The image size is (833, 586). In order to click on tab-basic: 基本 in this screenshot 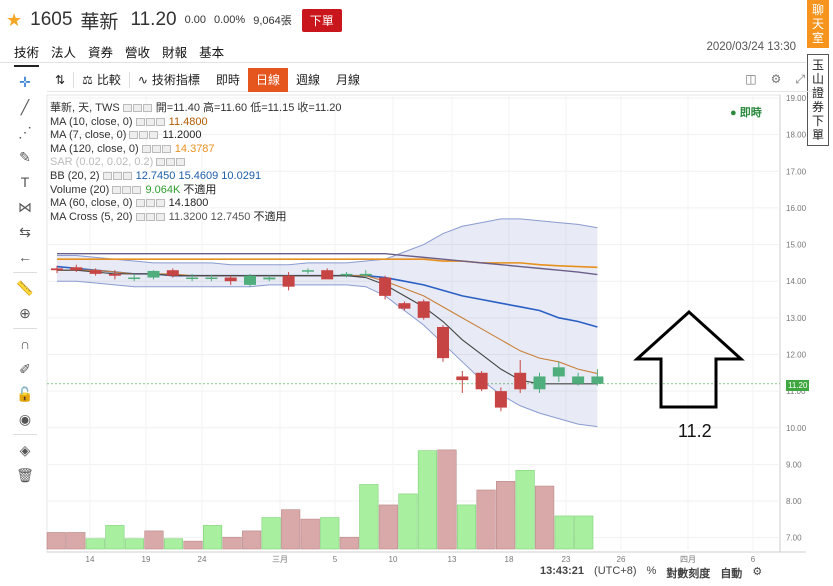, I will do `click(212, 53)`.